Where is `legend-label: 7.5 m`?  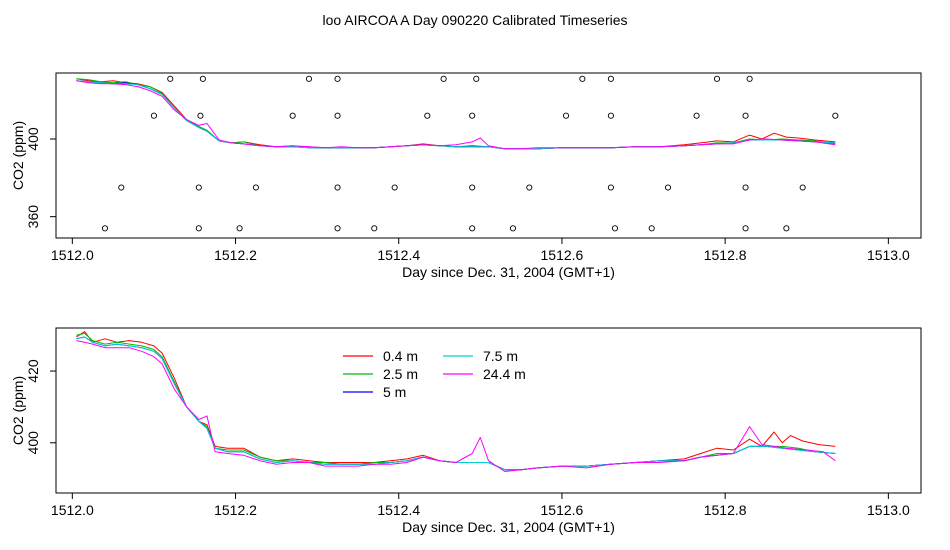
legend-label: 7.5 m is located at coordinates (500, 356).